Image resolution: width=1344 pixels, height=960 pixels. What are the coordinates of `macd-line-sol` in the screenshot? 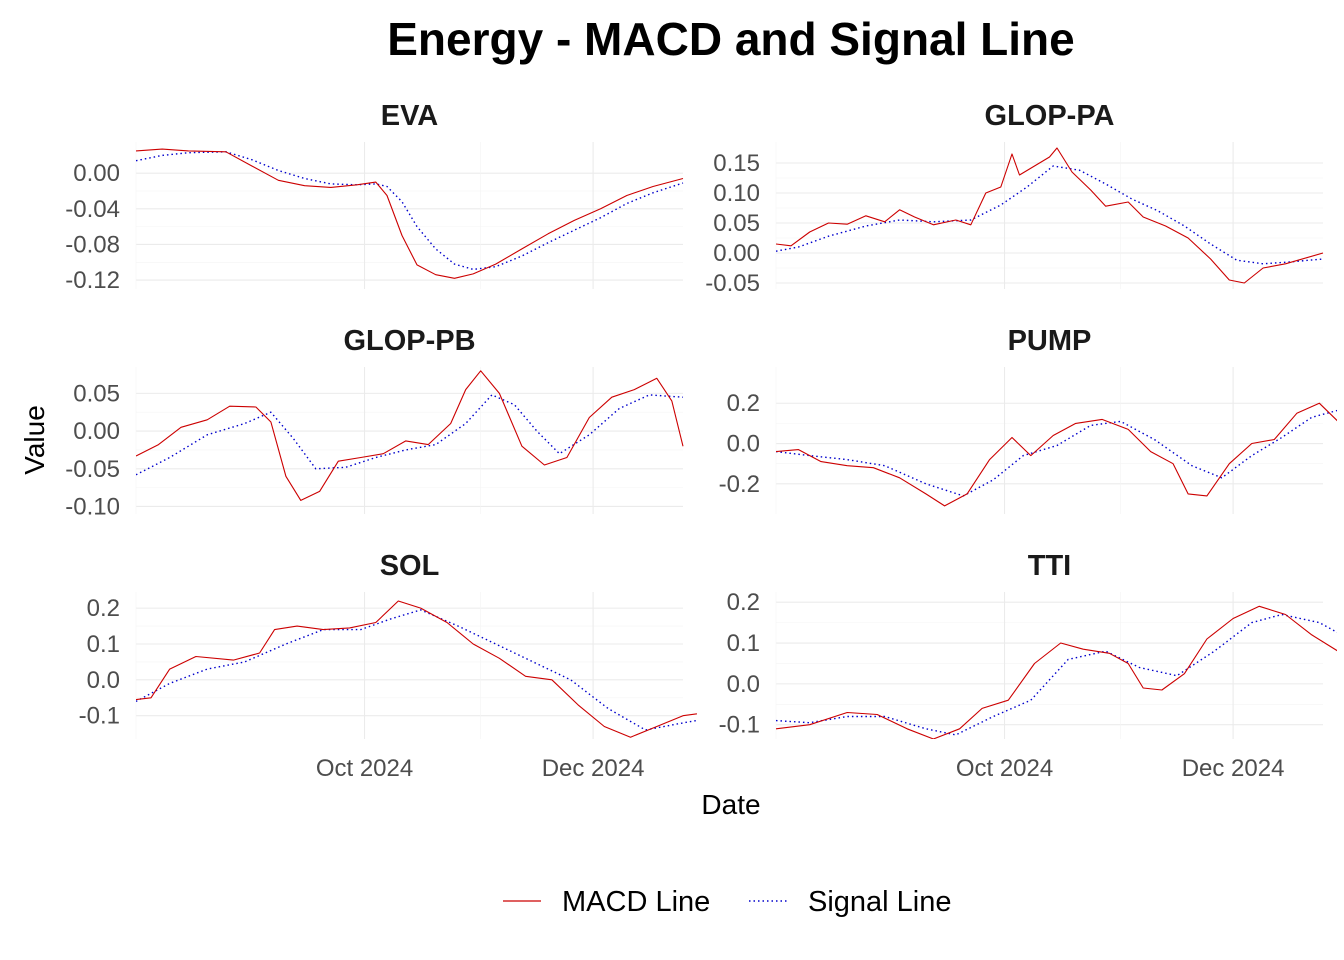 It's located at (416, 669).